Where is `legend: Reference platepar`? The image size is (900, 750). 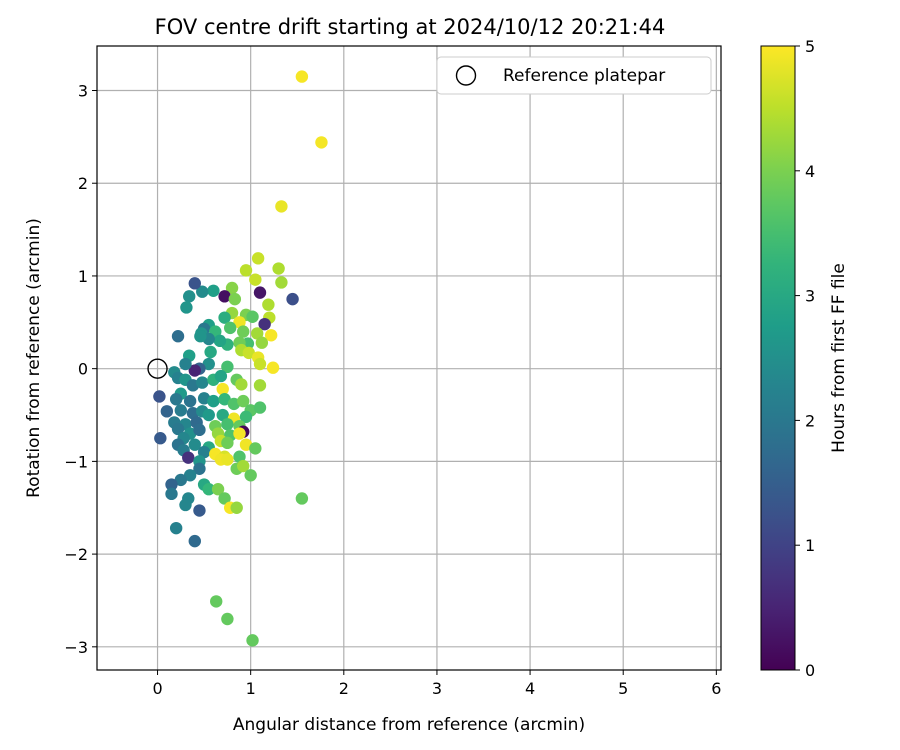
legend: Reference platepar is located at coordinates (574, 75).